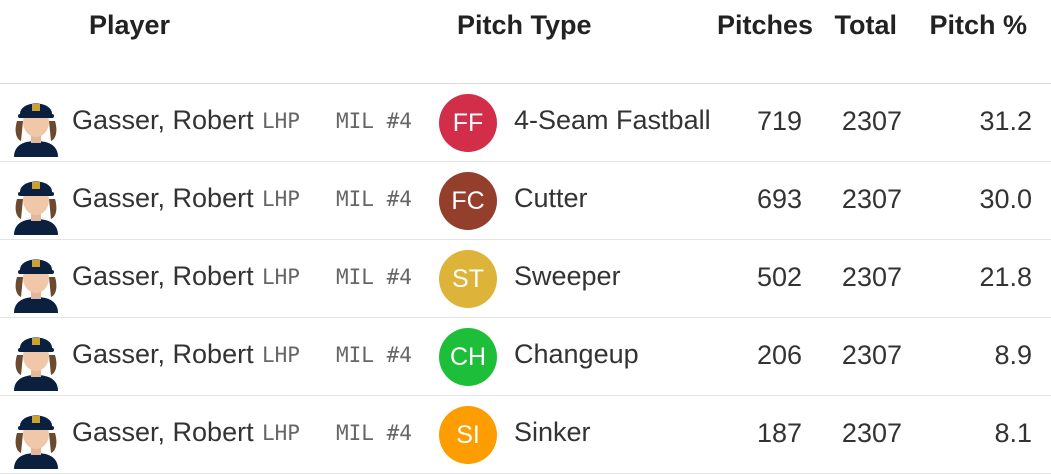 This screenshot has height=474, width=1051. I want to click on pitch-type-name: Sinker, so click(552, 432).